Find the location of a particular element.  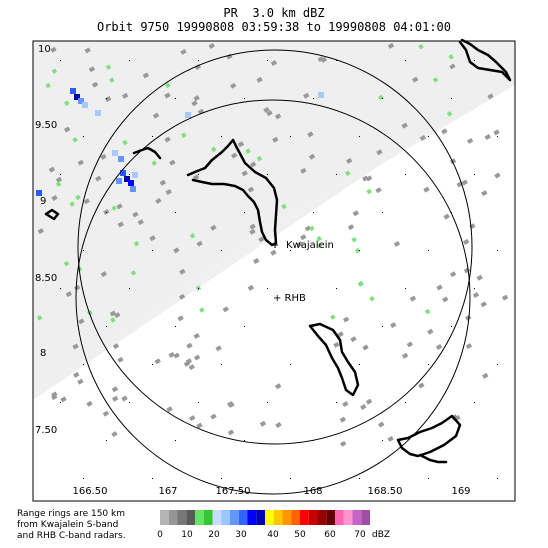

title-line-1: PR 3.0 km dBZ is located at coordinates (274, 13).